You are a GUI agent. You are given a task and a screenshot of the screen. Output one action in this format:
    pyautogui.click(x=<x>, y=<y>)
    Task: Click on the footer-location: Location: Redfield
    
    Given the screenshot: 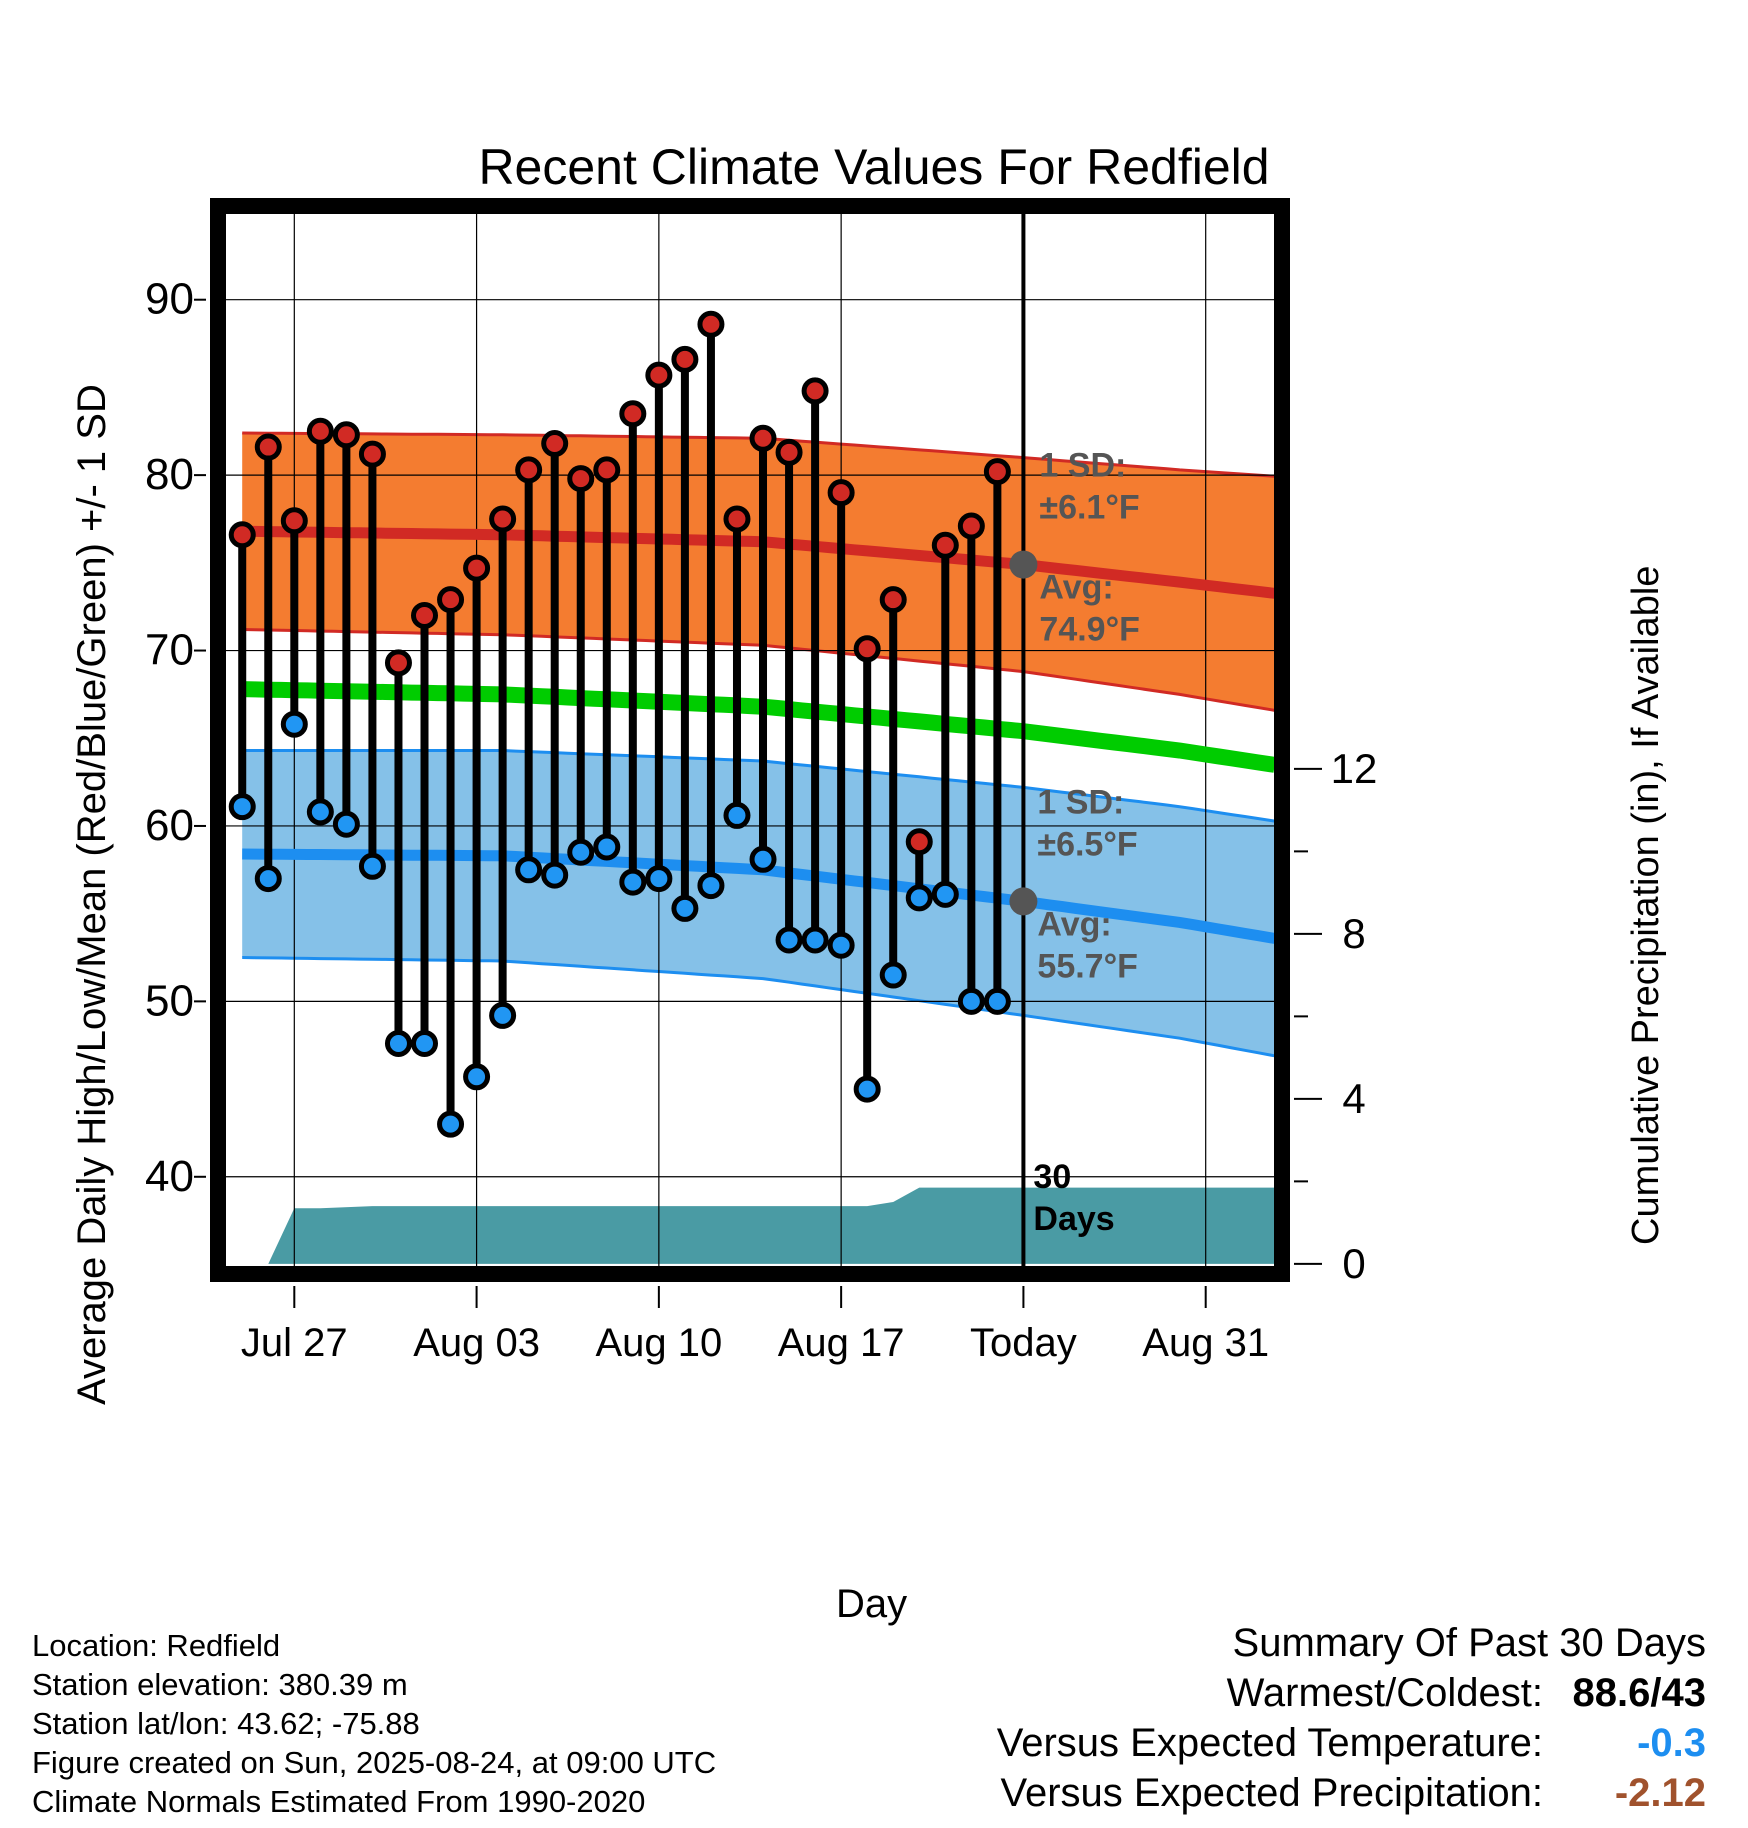 What is the action you would take?
    pyautogui.click(x=156, y=1645)
    